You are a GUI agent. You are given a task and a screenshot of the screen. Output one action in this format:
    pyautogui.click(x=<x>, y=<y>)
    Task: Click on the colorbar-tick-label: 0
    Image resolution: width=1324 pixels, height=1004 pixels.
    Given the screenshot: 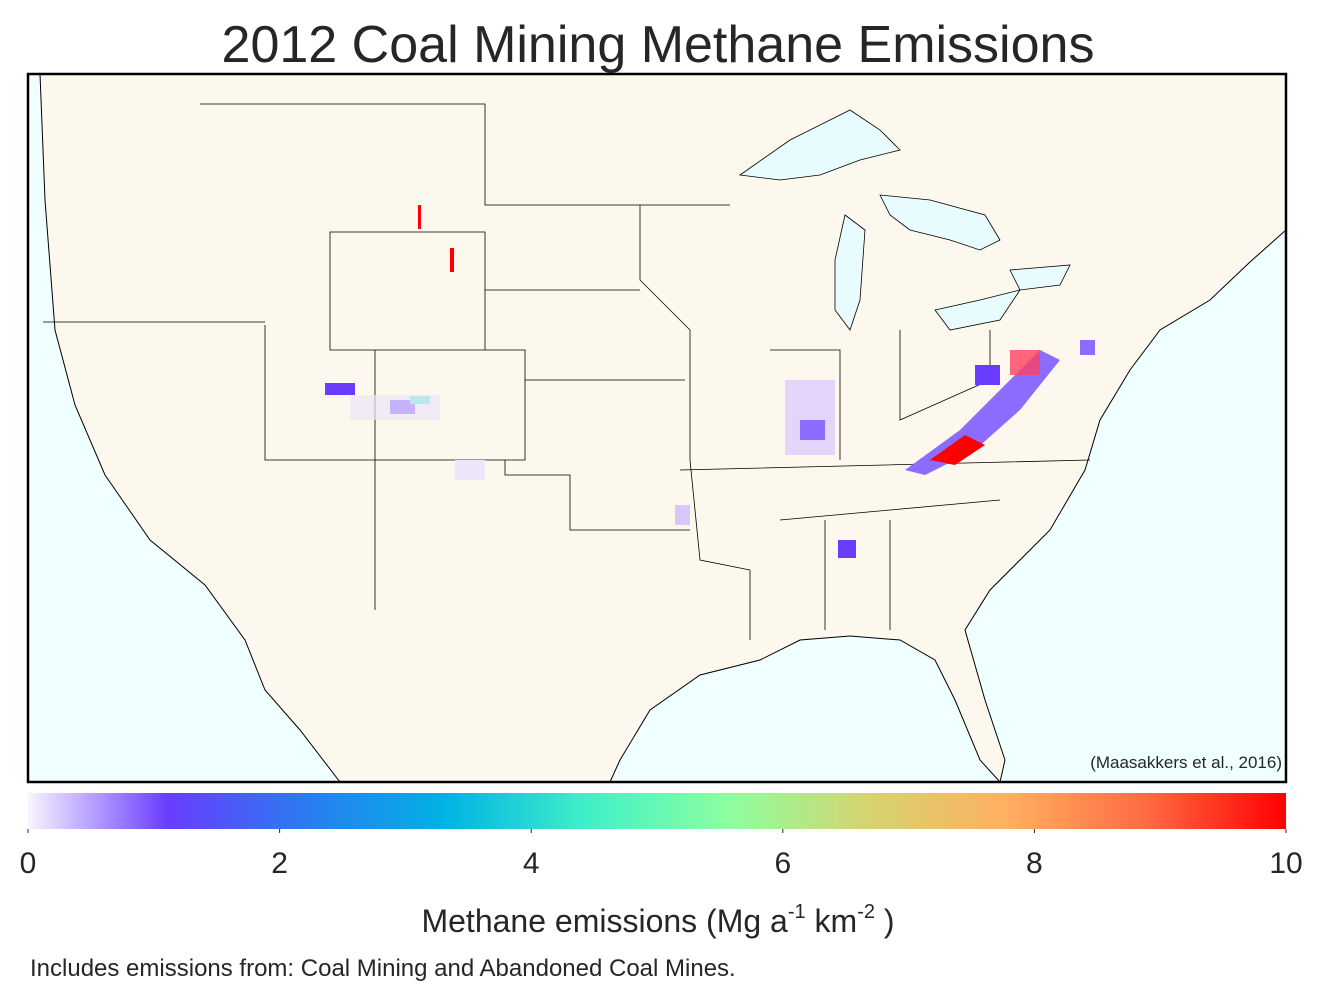 What is the action you would take?
    pyautogui.click(x=28, y=863)
    